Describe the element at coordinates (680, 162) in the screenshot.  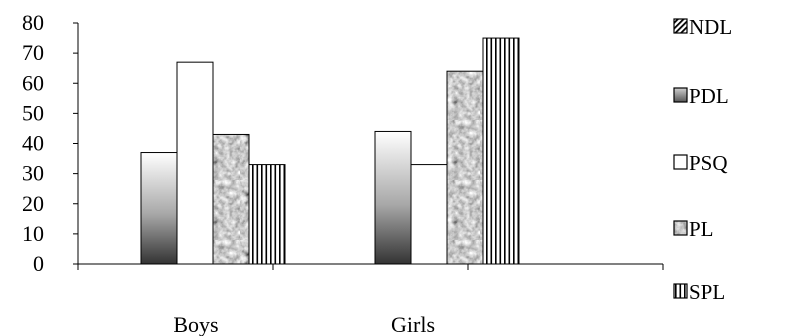
I see `legend-swatch-psq` at that location.